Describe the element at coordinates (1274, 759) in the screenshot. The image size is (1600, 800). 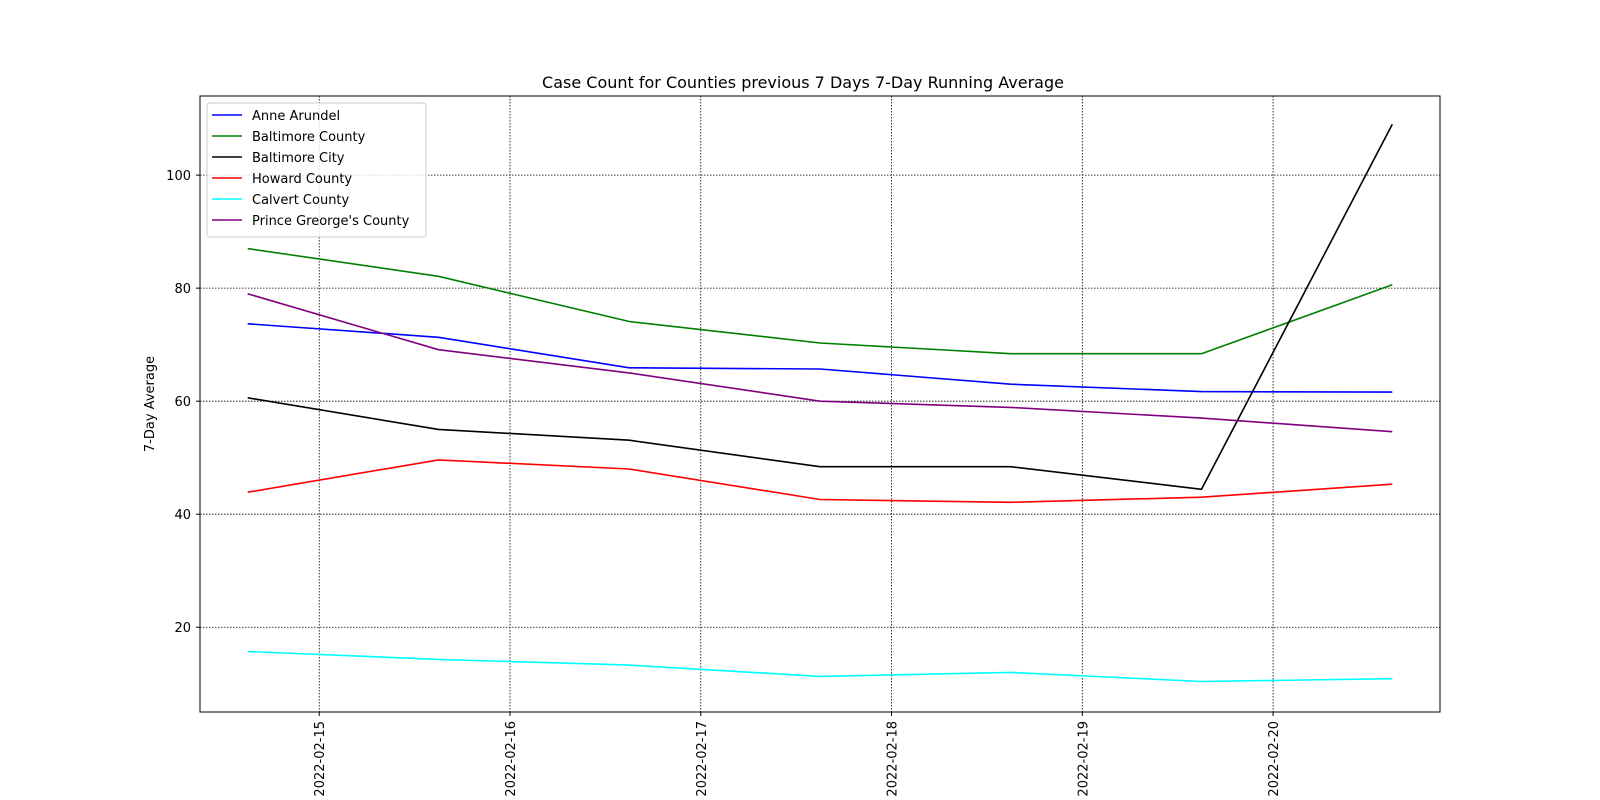
I see `x-tick-label: 2022-02-20` at that location.